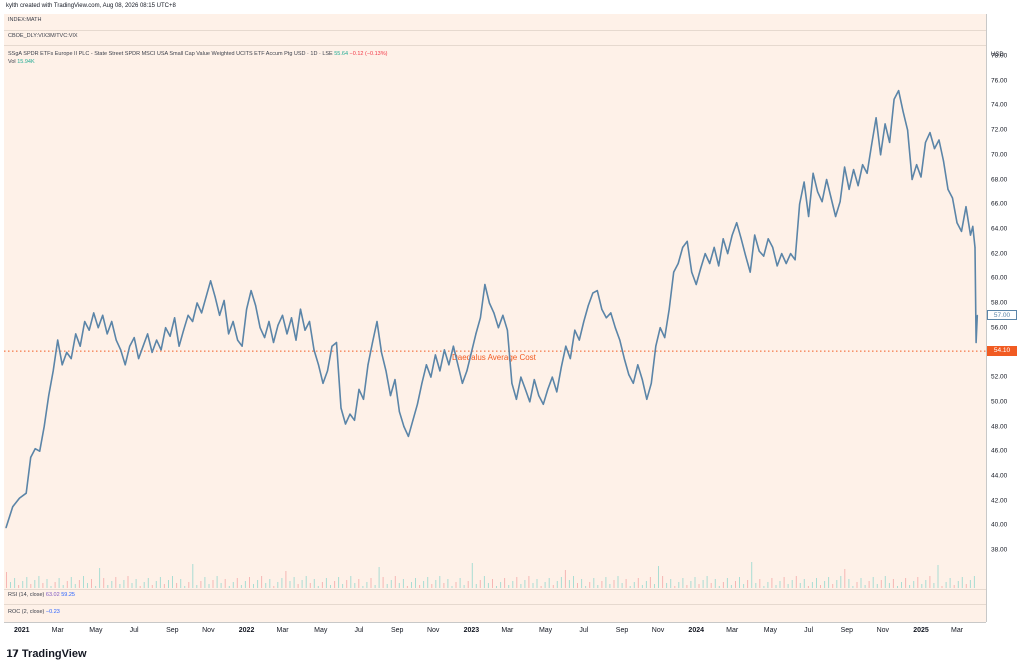 The image size is (1024, 669). I want to click on price-axis-tick: 56.00, so click(999, 328).